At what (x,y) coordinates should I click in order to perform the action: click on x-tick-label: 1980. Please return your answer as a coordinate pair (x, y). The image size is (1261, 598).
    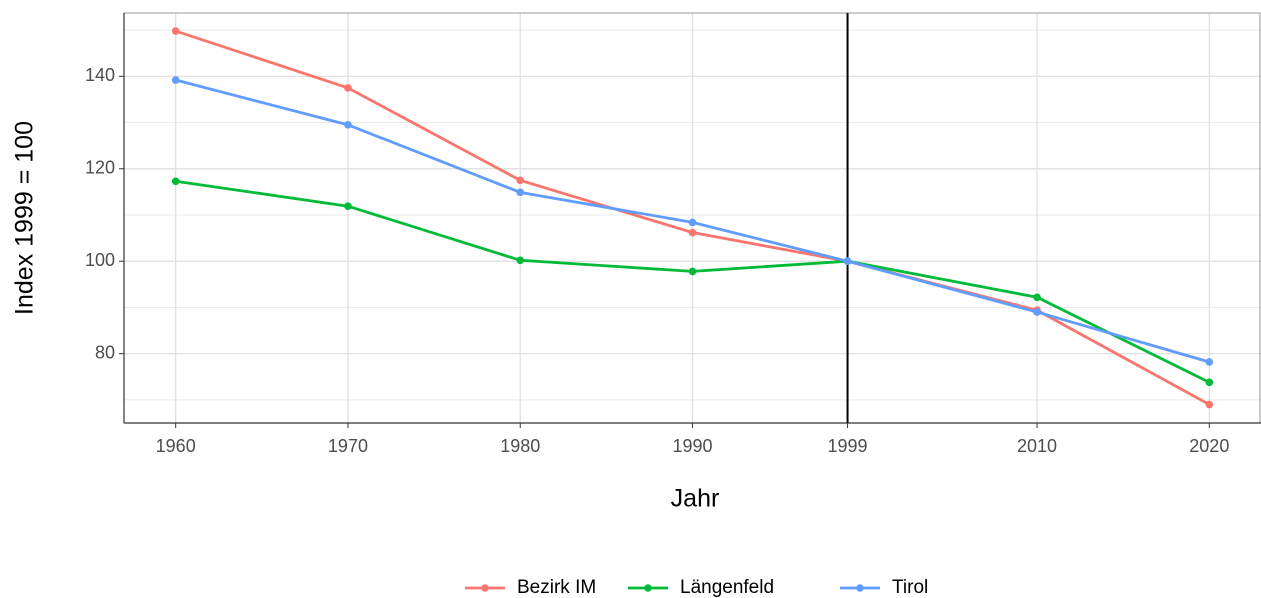
    Looking at the image, I should click on (520, 446).